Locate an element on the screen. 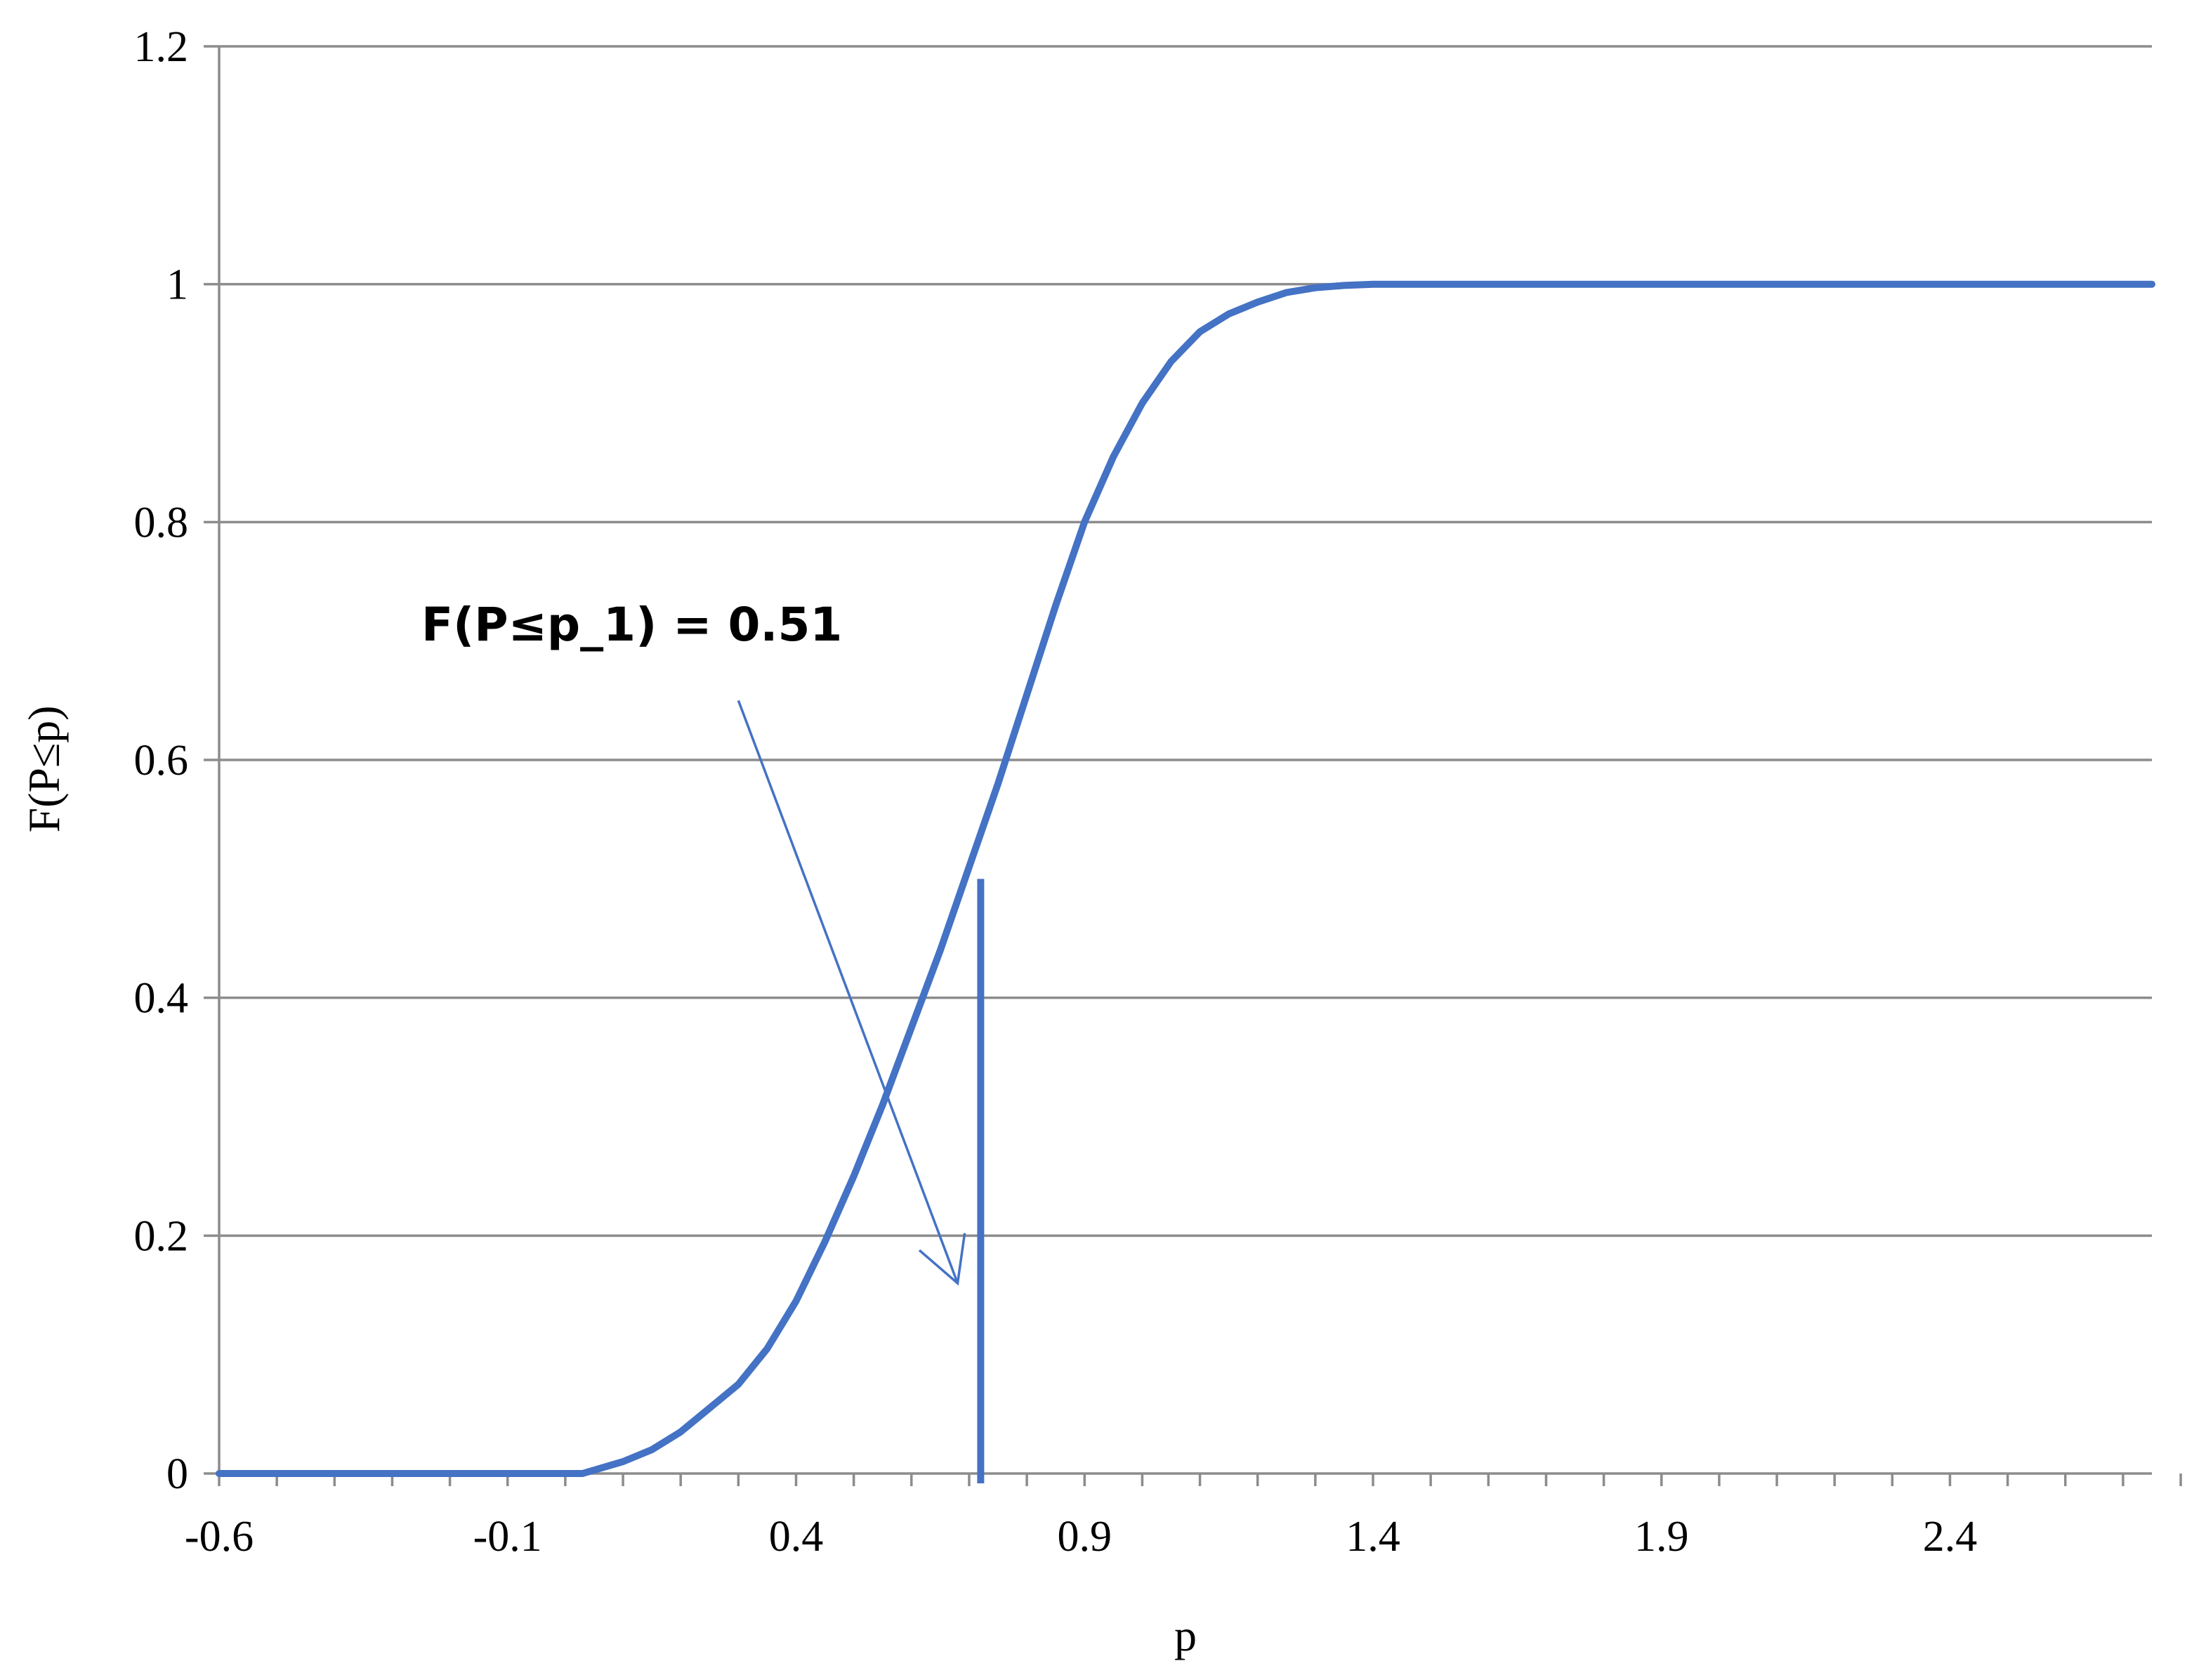 The height and width of the screenshot is (1680, 2187). annotation-label: F(P≤p_1) = 0.51 is located at coordinates (631, 625).